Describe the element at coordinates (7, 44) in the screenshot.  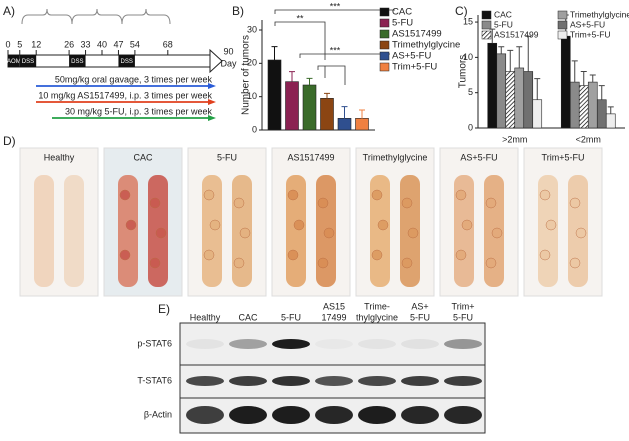
I see `day-tick-label: 0` at that location.